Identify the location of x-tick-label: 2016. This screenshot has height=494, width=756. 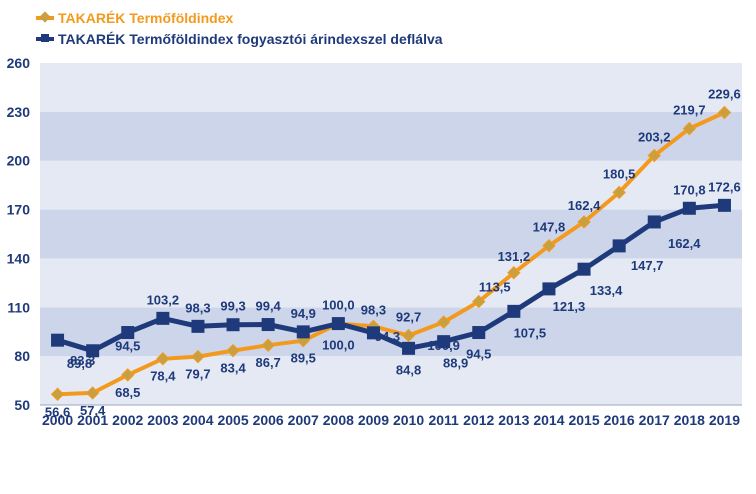
(619, 420).